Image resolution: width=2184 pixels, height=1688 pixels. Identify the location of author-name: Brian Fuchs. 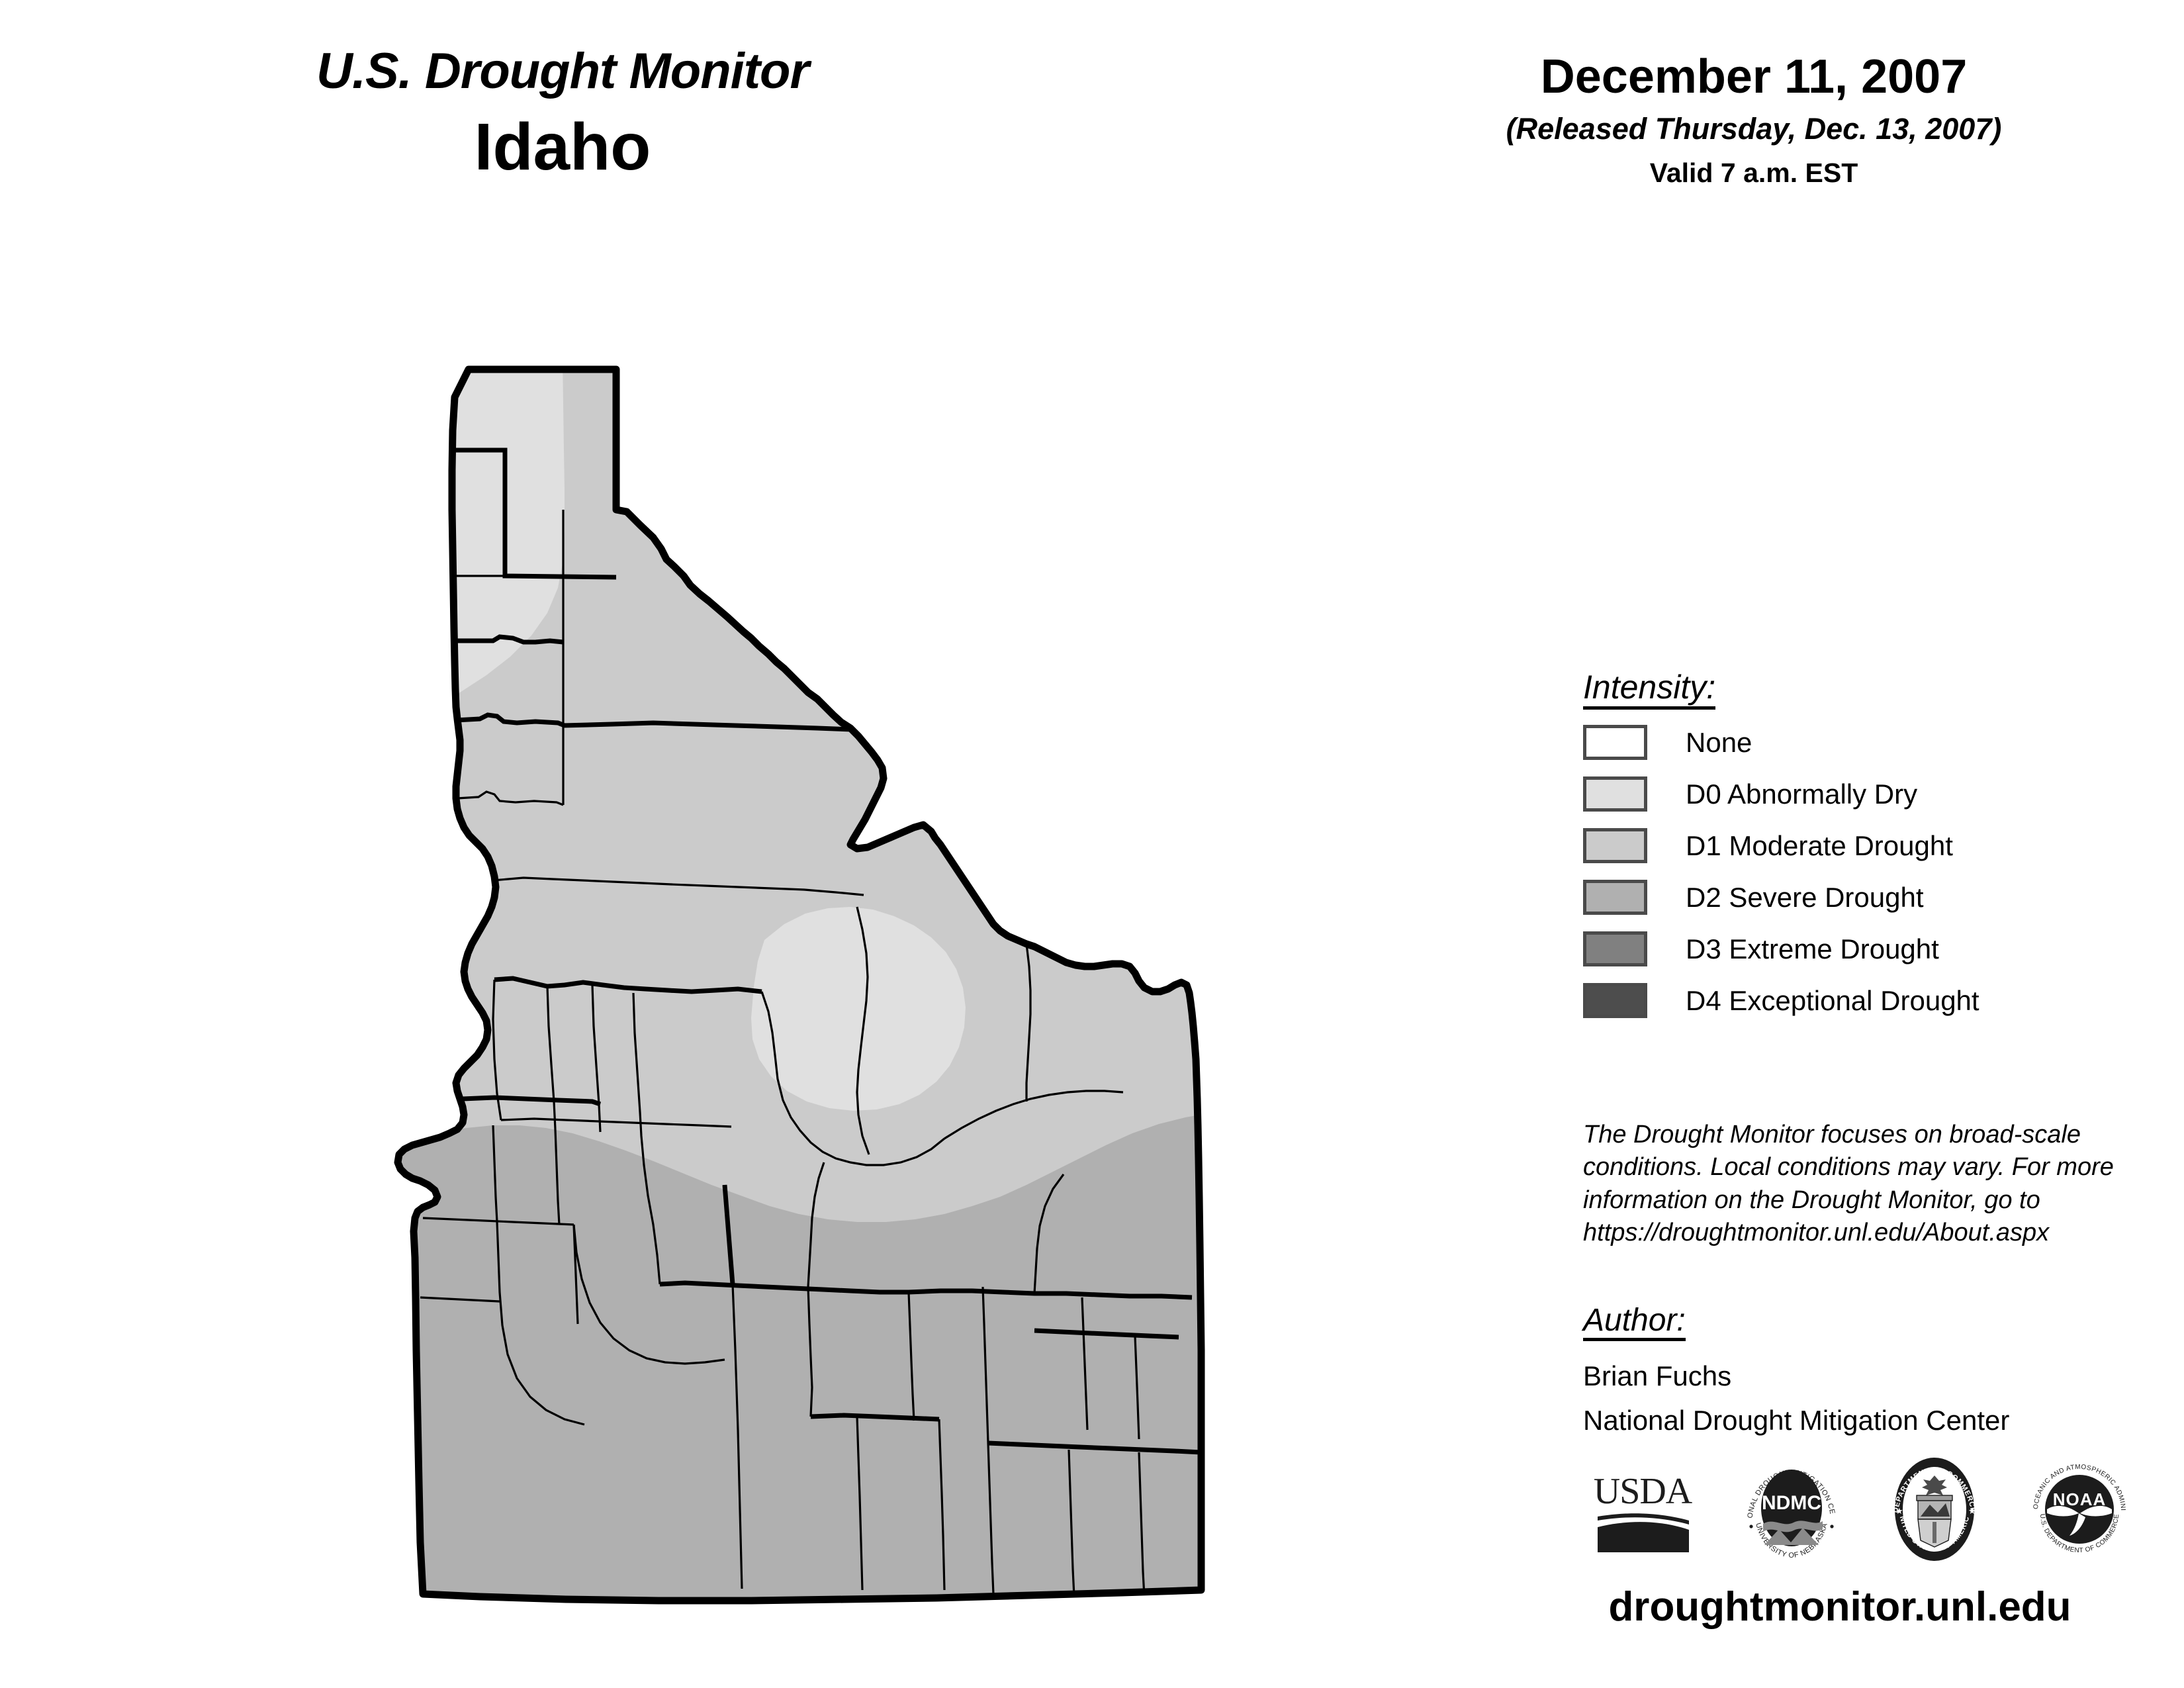
(1658, 1376).